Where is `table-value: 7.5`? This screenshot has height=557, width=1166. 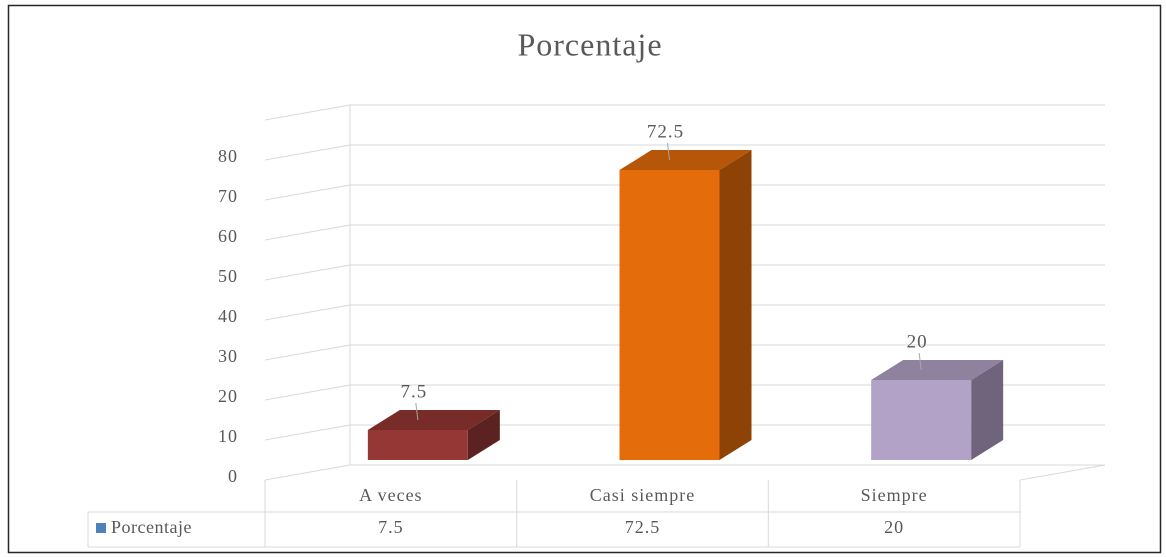 table-value: 7.5 is located at coordinates (391, 527).